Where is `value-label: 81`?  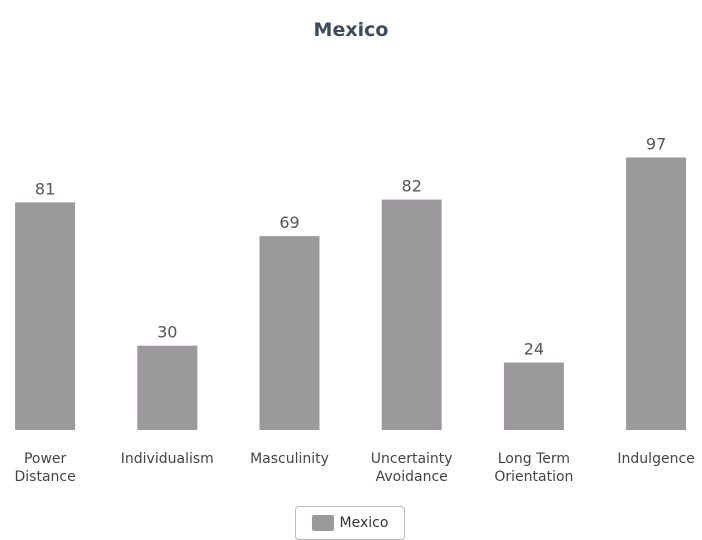 value-label: 81 is located at coordinates (45, 188).